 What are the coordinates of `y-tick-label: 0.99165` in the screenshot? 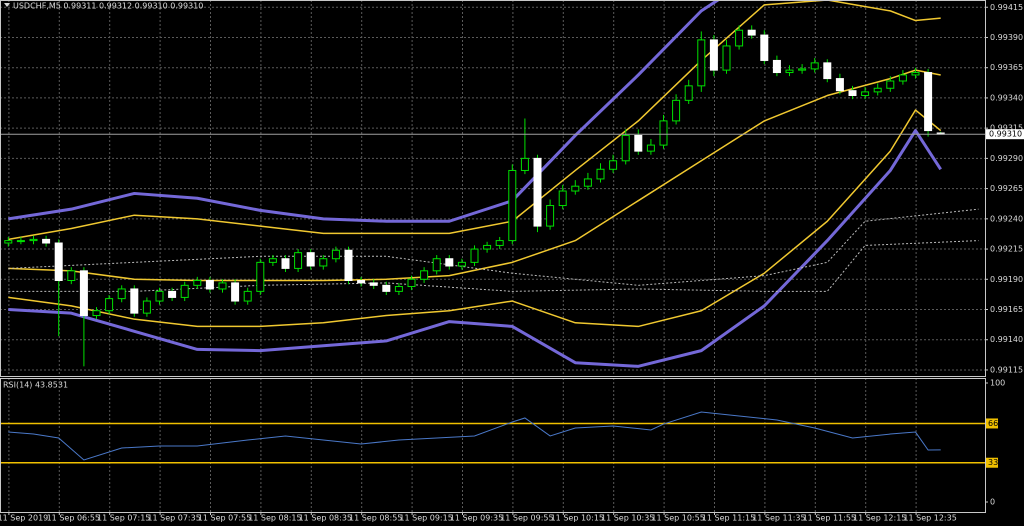 It's located at (1006, 309).